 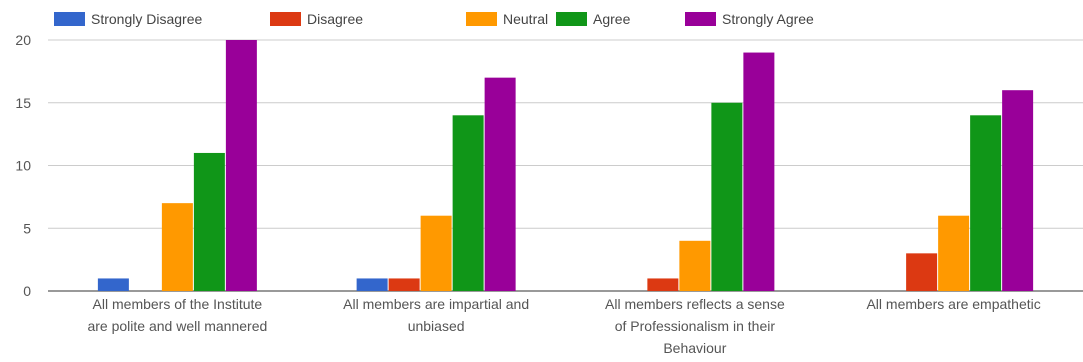 I want to click on category-label-line: are polite and well mannered, so click(x=177, y=326).